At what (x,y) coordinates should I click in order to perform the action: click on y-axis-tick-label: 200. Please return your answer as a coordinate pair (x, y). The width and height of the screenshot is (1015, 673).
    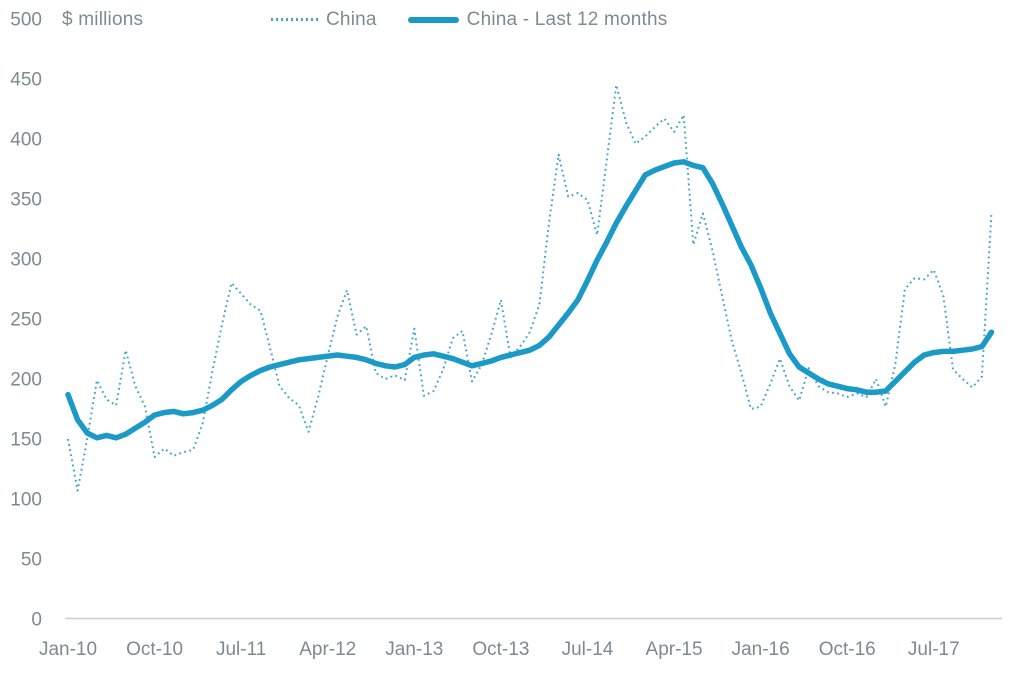
    Looking at the image, I should click on (26, 380).